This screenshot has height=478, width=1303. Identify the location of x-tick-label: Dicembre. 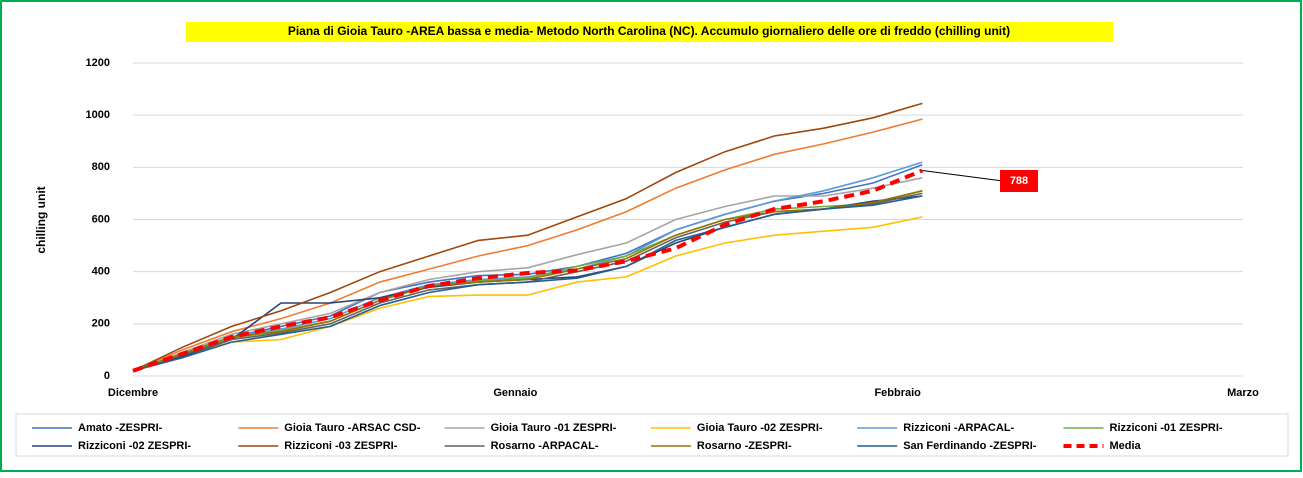
(133, 393).